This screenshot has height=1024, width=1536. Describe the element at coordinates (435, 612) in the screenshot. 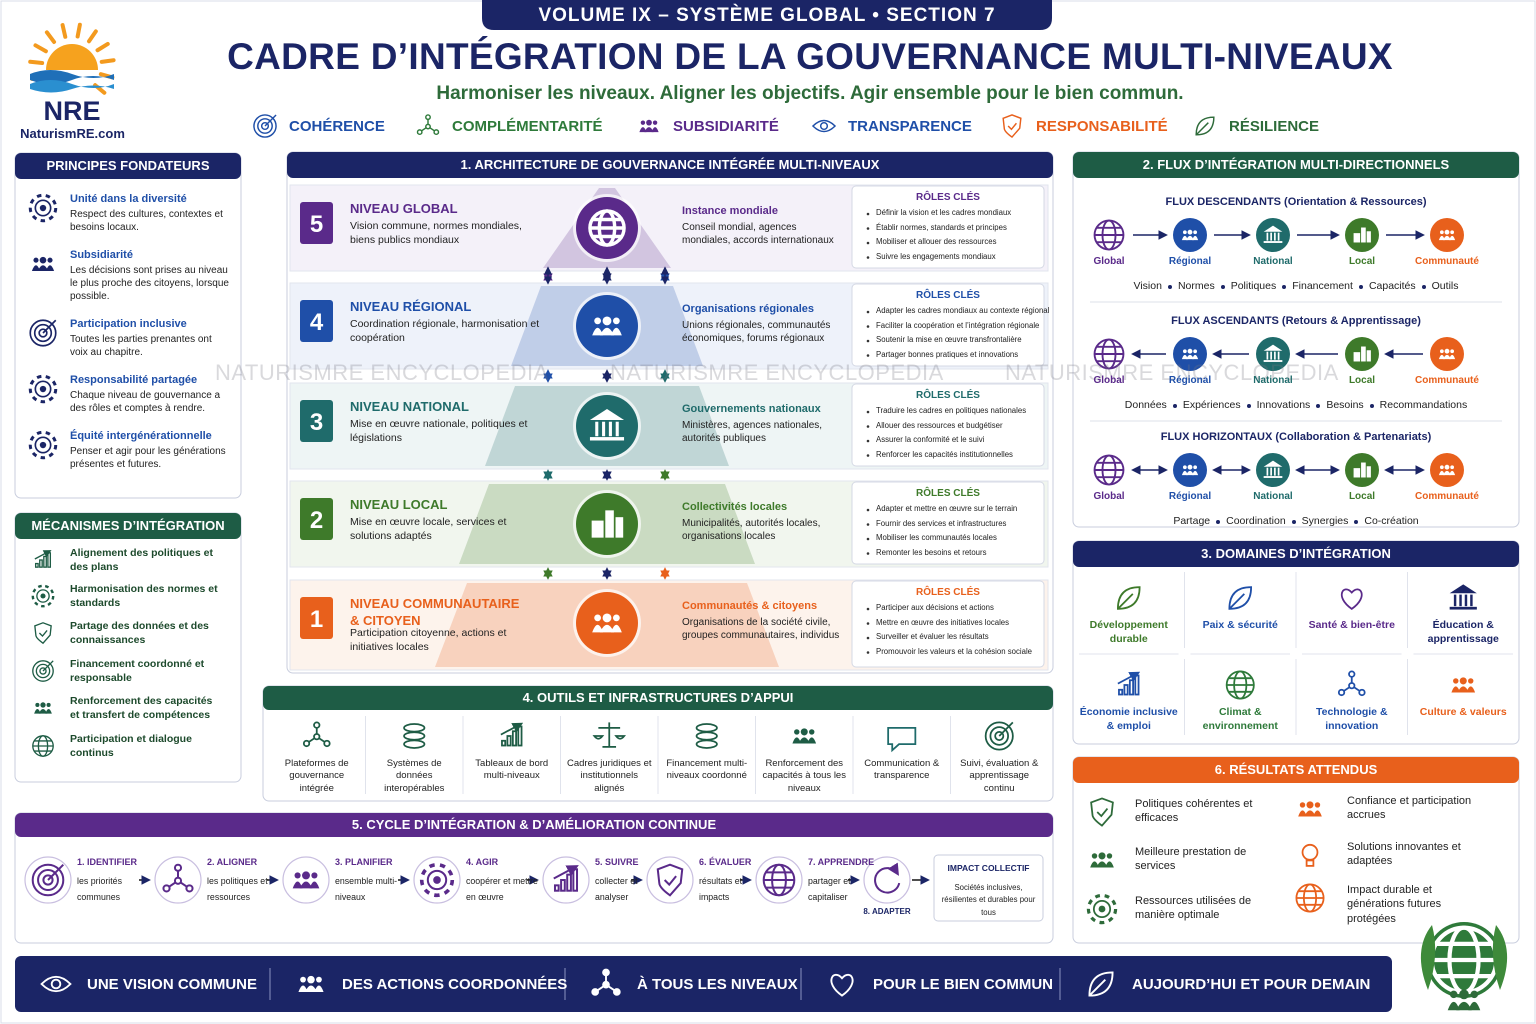

I see `level-name: NIVEAU COMMUNAUTAIRE & CITOYEN` at that location.